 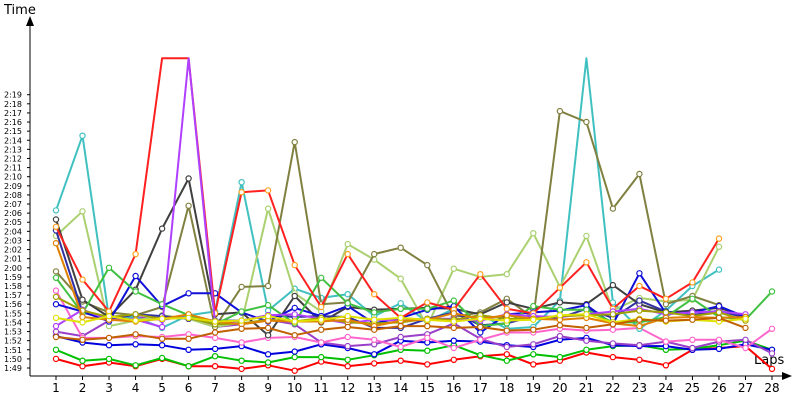 What do you see at coordinates (13, 295) in the screenshot?
I see `y-tick-label: 1:57` at bounding box center [13, 295].